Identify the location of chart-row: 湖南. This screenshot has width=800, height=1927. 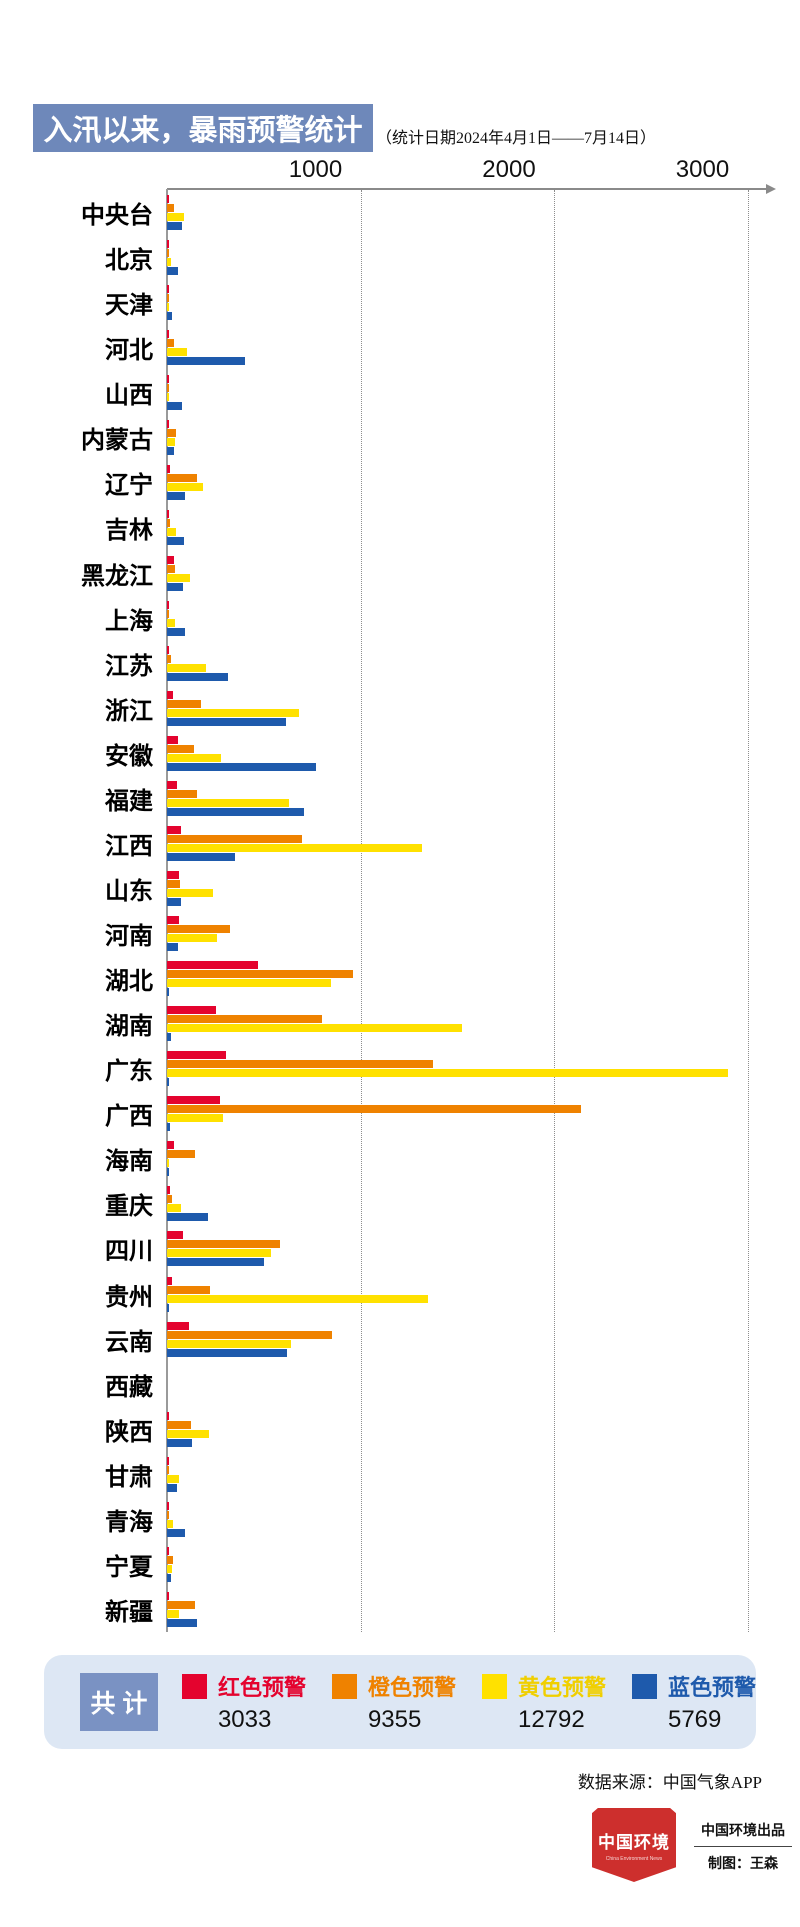
(400, 1023).